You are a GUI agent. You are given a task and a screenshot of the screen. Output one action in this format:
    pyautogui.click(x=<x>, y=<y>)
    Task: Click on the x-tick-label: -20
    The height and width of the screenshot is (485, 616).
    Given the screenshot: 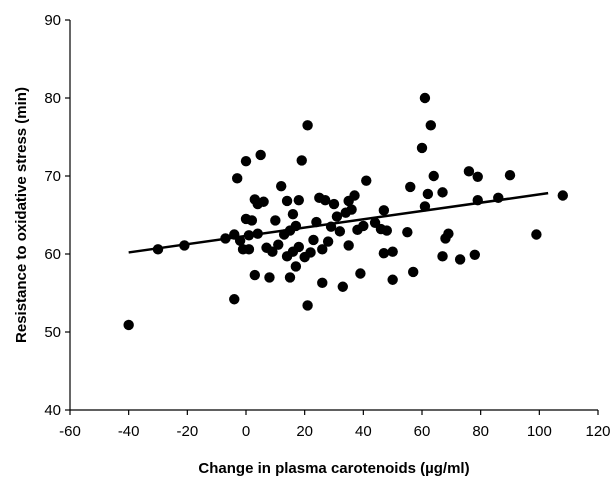 What is the action you would take?
    pyautogui.click(x=187, y=431)
    